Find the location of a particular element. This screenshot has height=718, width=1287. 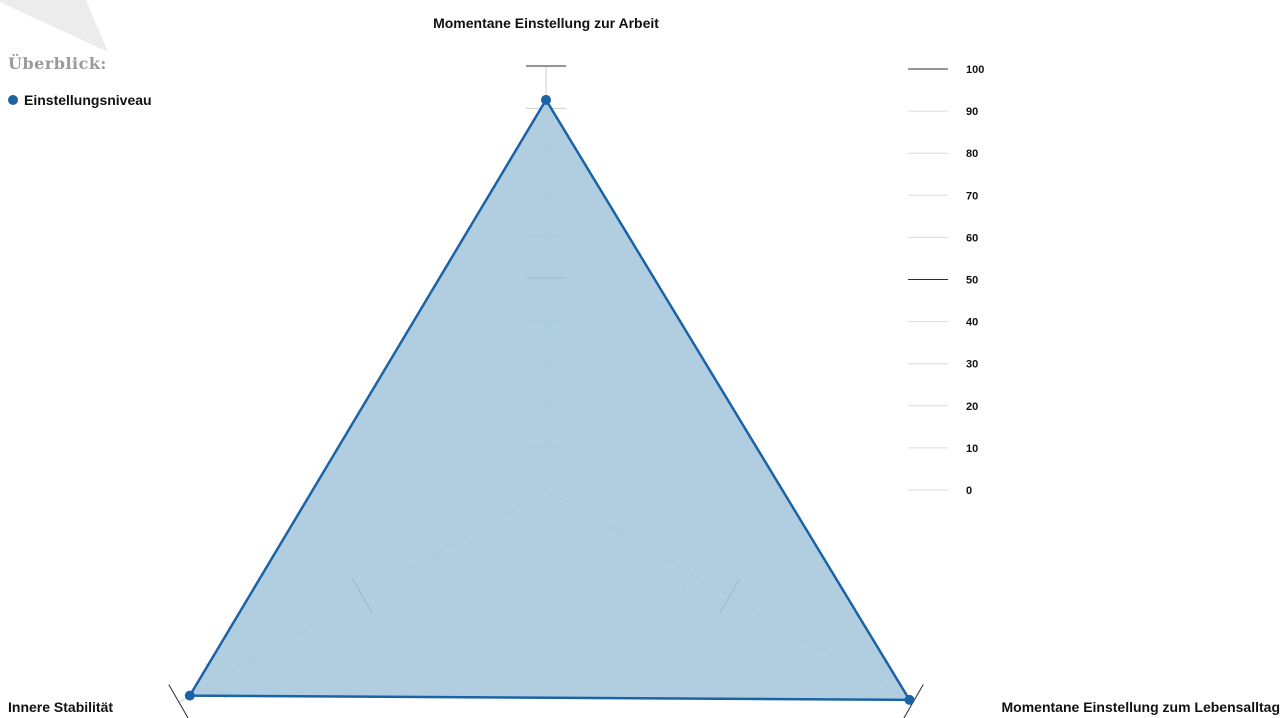

overview-title: Überblick: is located at coordinates (57, 63).